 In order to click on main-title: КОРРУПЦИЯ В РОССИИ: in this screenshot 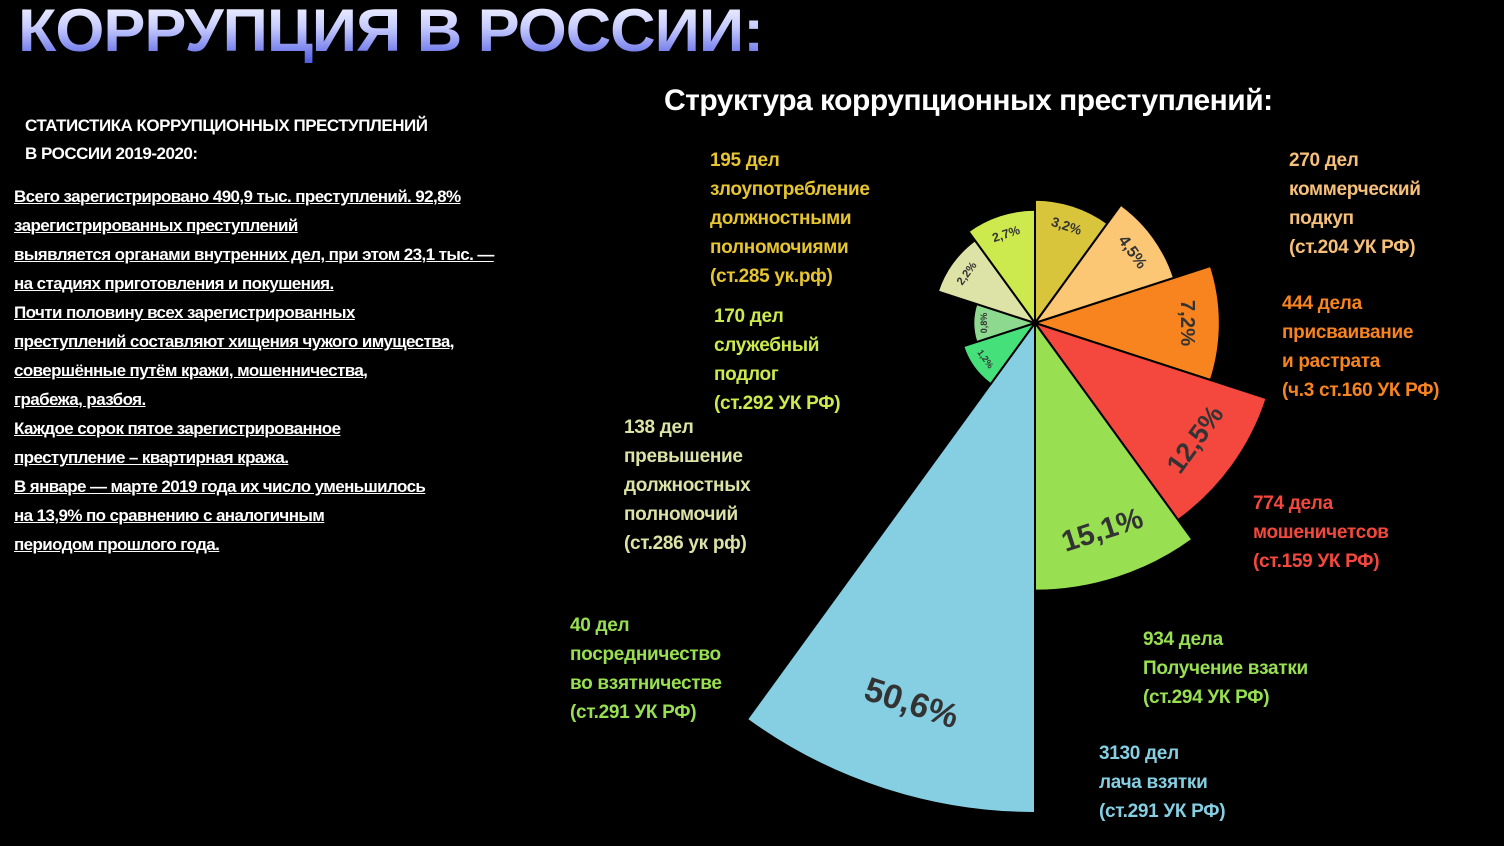, I will do `click(391, 32)`.